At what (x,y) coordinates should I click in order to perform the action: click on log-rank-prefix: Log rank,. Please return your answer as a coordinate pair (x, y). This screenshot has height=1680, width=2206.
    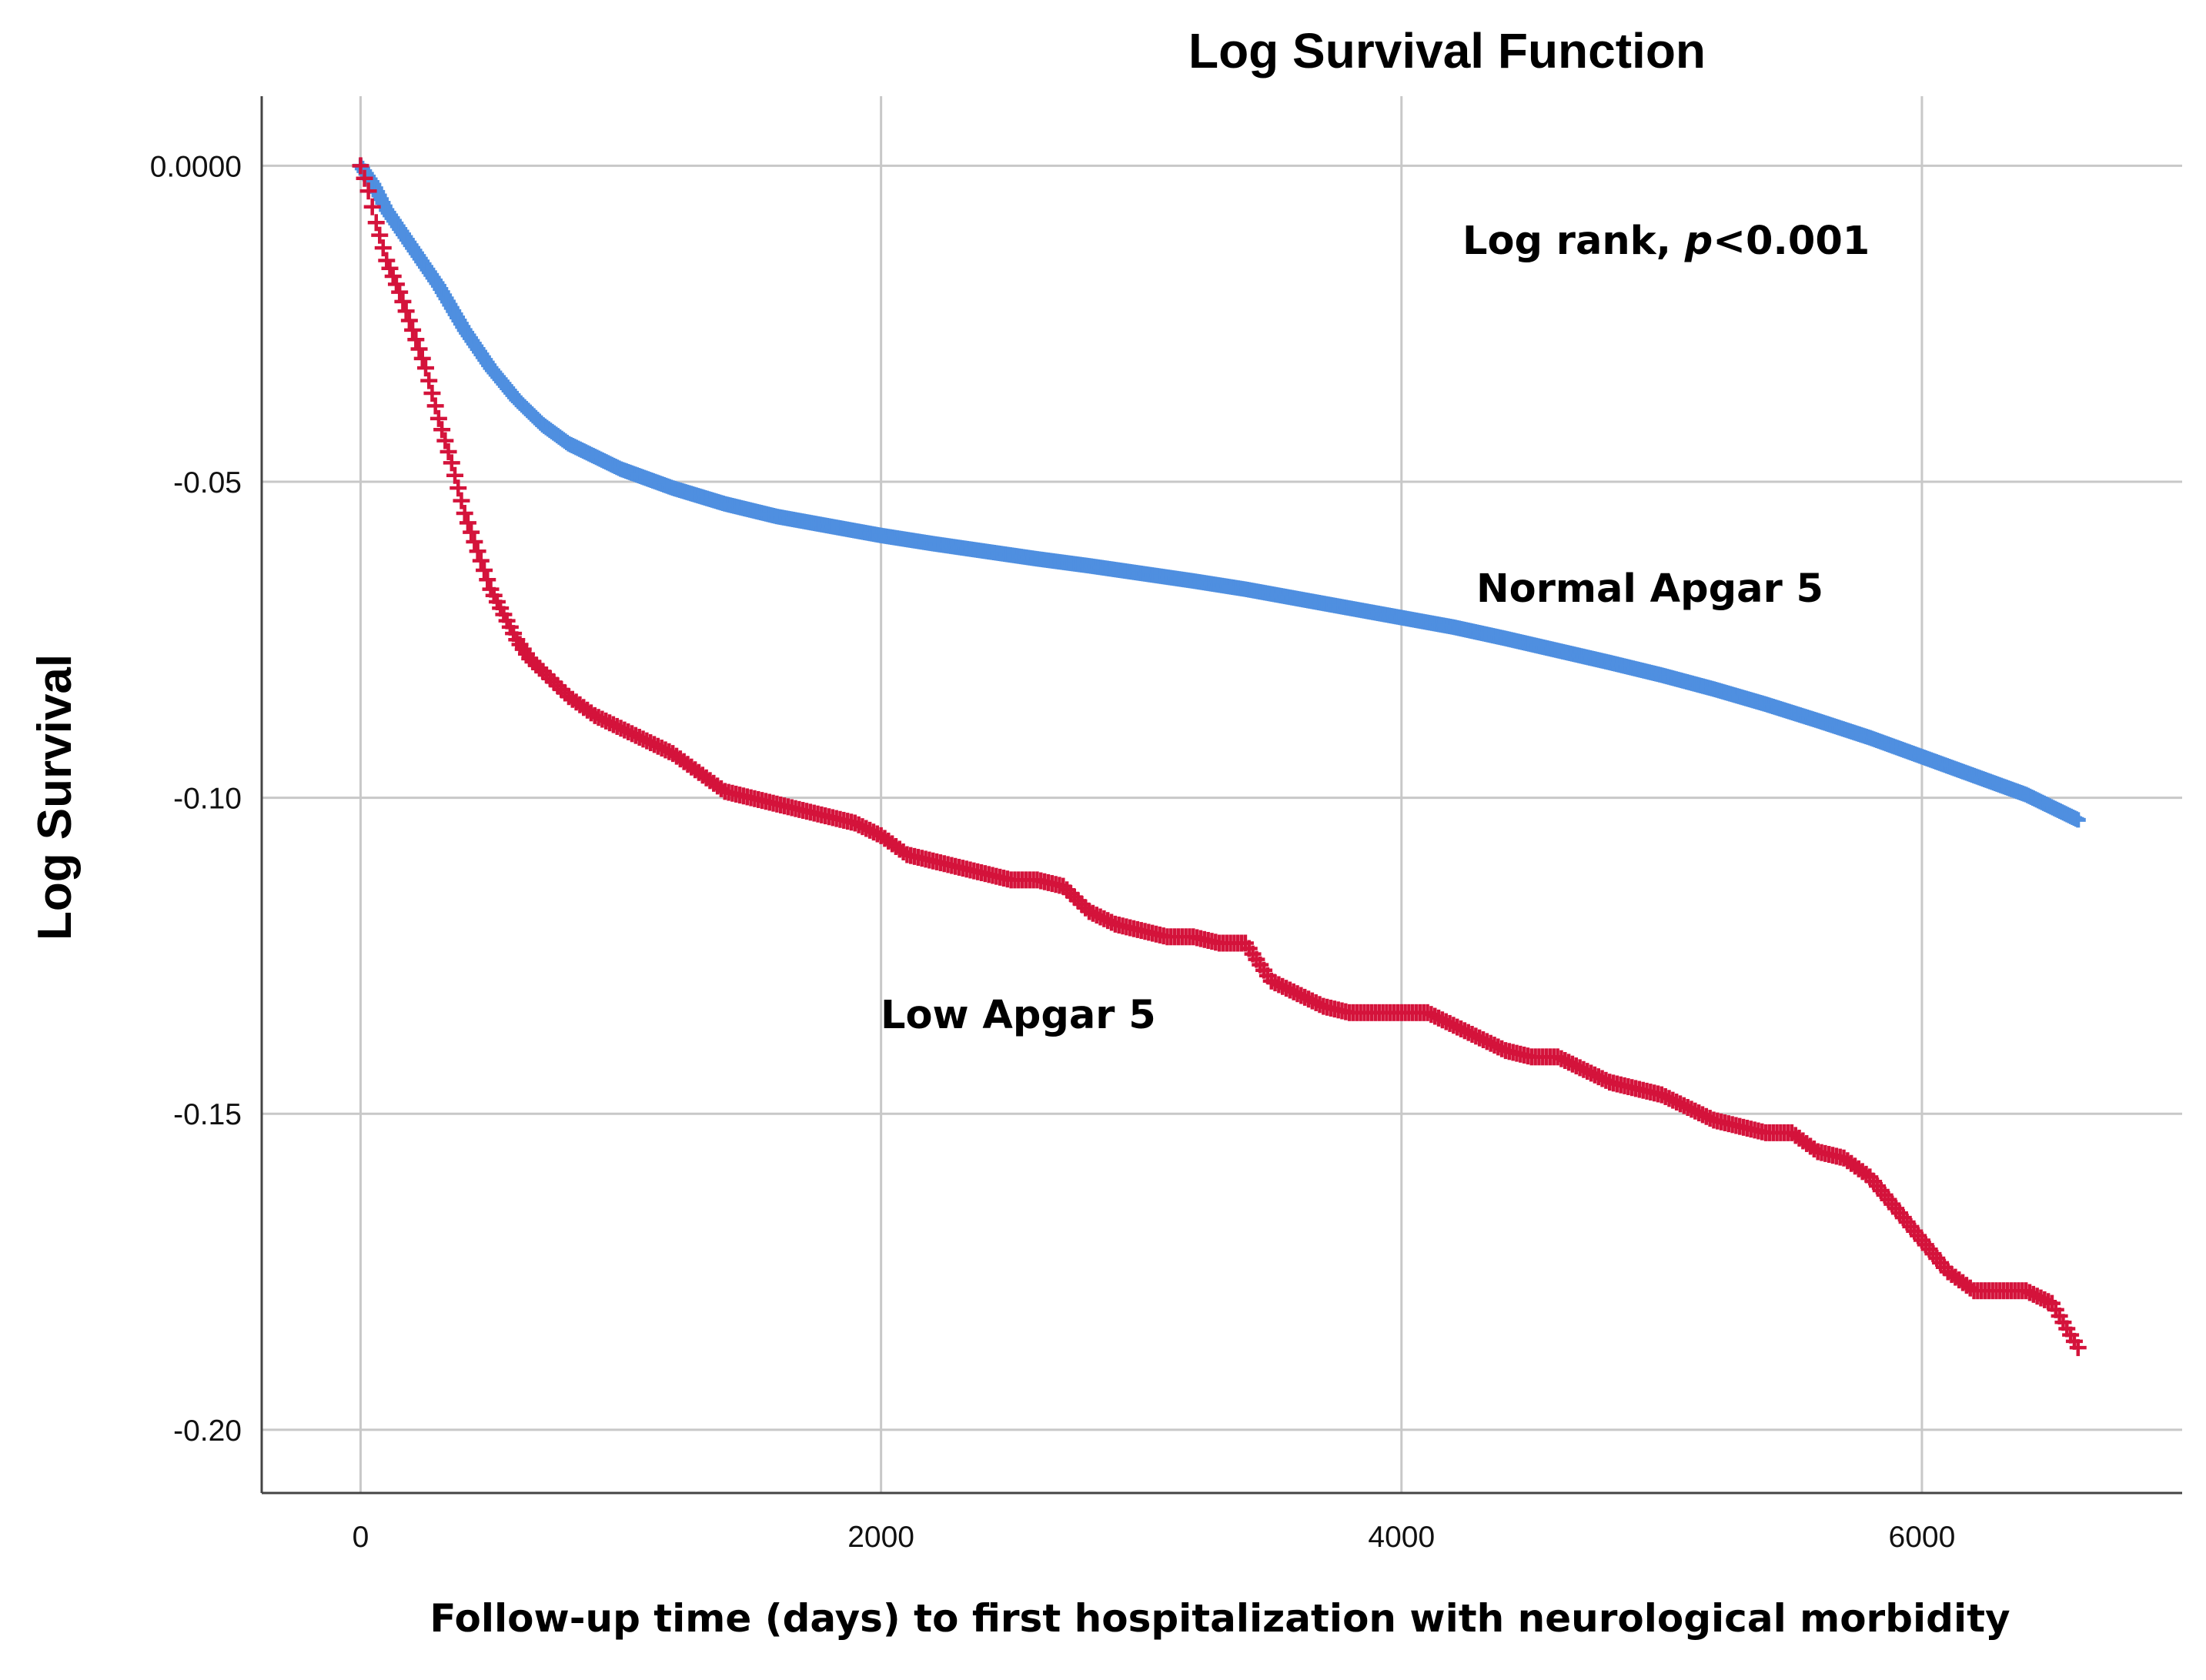
    Looking at the image, I should click on (1573, 242).